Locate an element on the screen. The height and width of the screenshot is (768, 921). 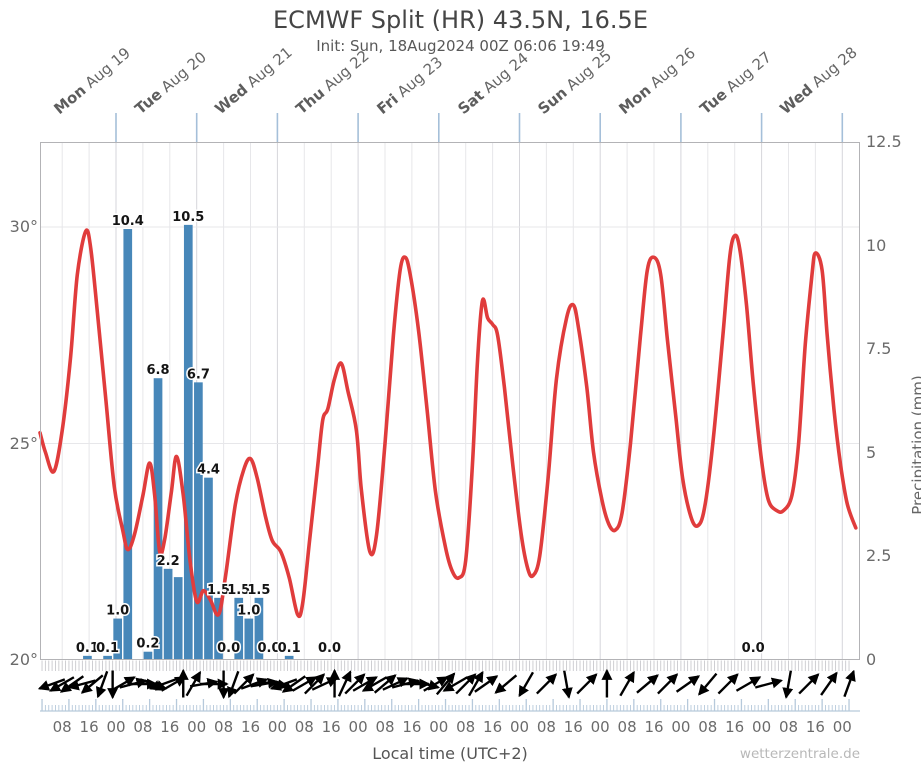
chart-subtitle: Init: Sun, 18Aug2024 00Z 06:06 19:49 is located at coordinates (460, 46).